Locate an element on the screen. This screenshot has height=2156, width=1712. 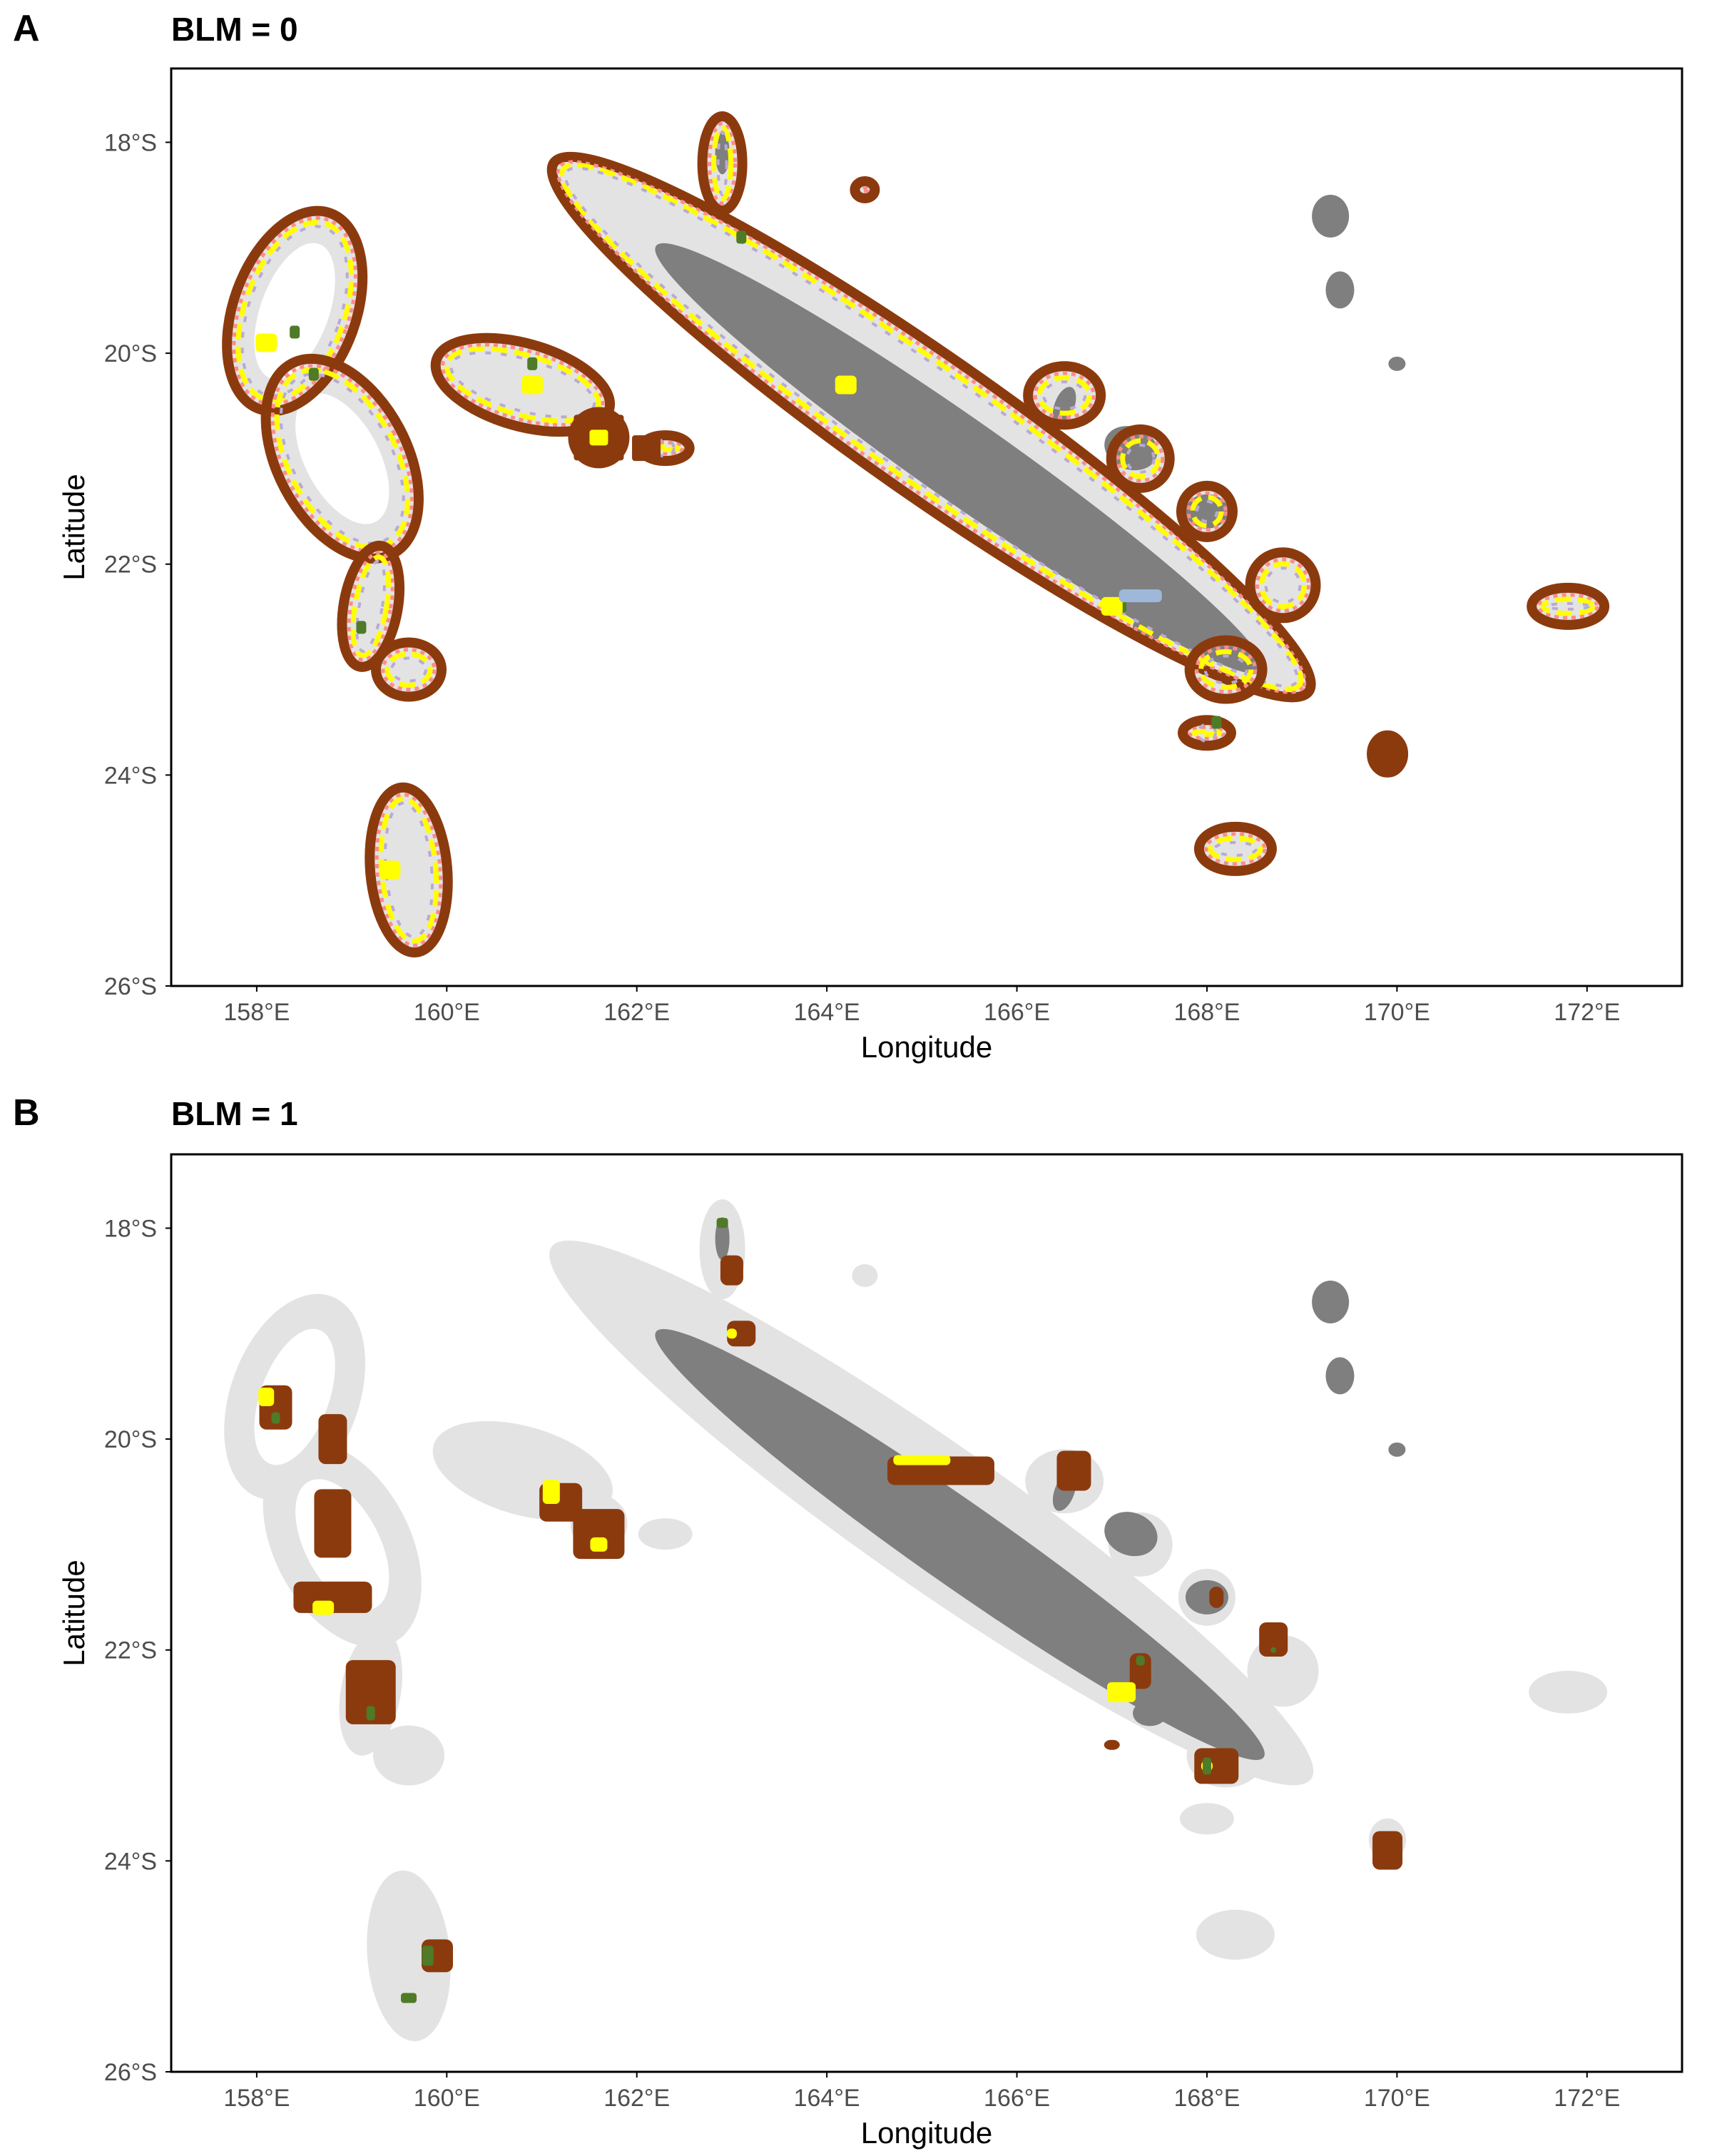
bellona-reefs-north-selection-yellow is located at coordinates (371, 606).